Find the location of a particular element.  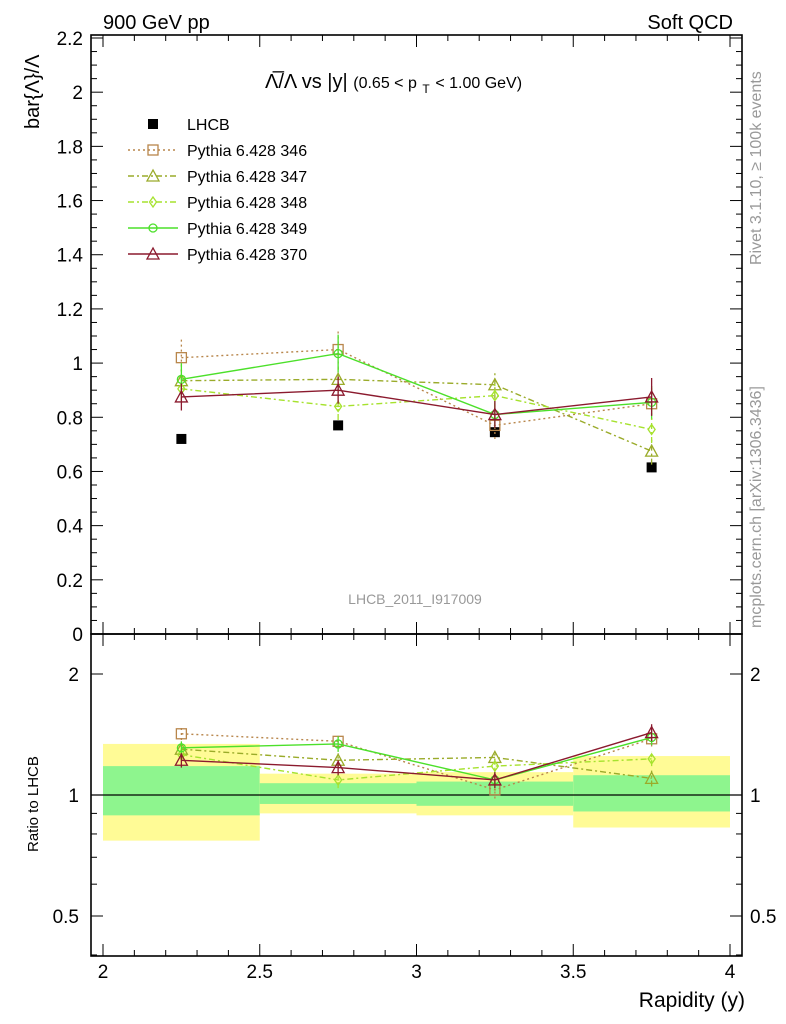

main-title-range-end: < 1.00 GeV) is located at coordinates (478, 83).